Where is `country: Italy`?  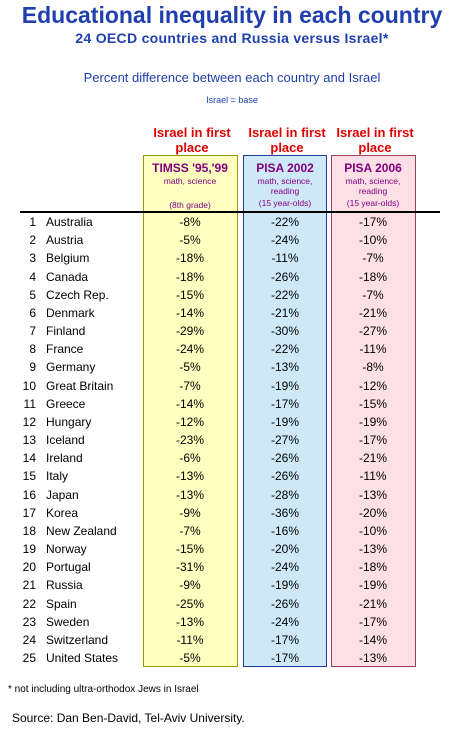
country: Italy is located at coordinates (57, 476).